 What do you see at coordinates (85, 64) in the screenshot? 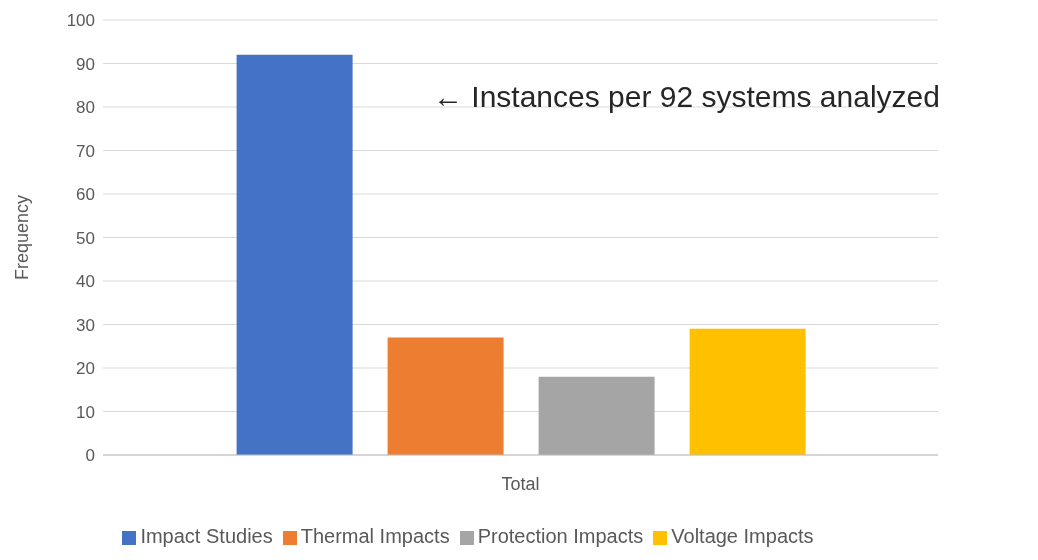
I see `y-tick-label: 90` at bounding box center [85, 64].